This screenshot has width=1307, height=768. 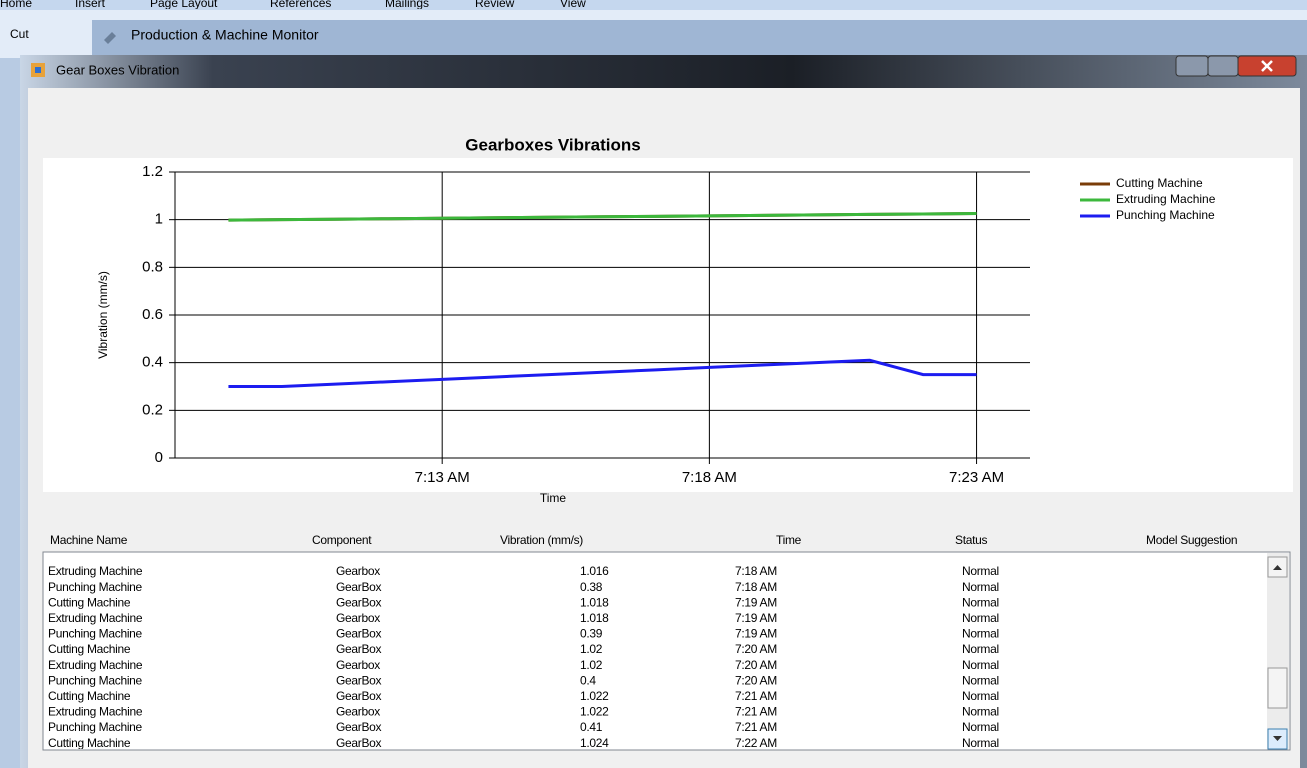 What do you see at coordinates (699, 38) in the screenshot?
I see `back-window` at bounding box center [699, 38].